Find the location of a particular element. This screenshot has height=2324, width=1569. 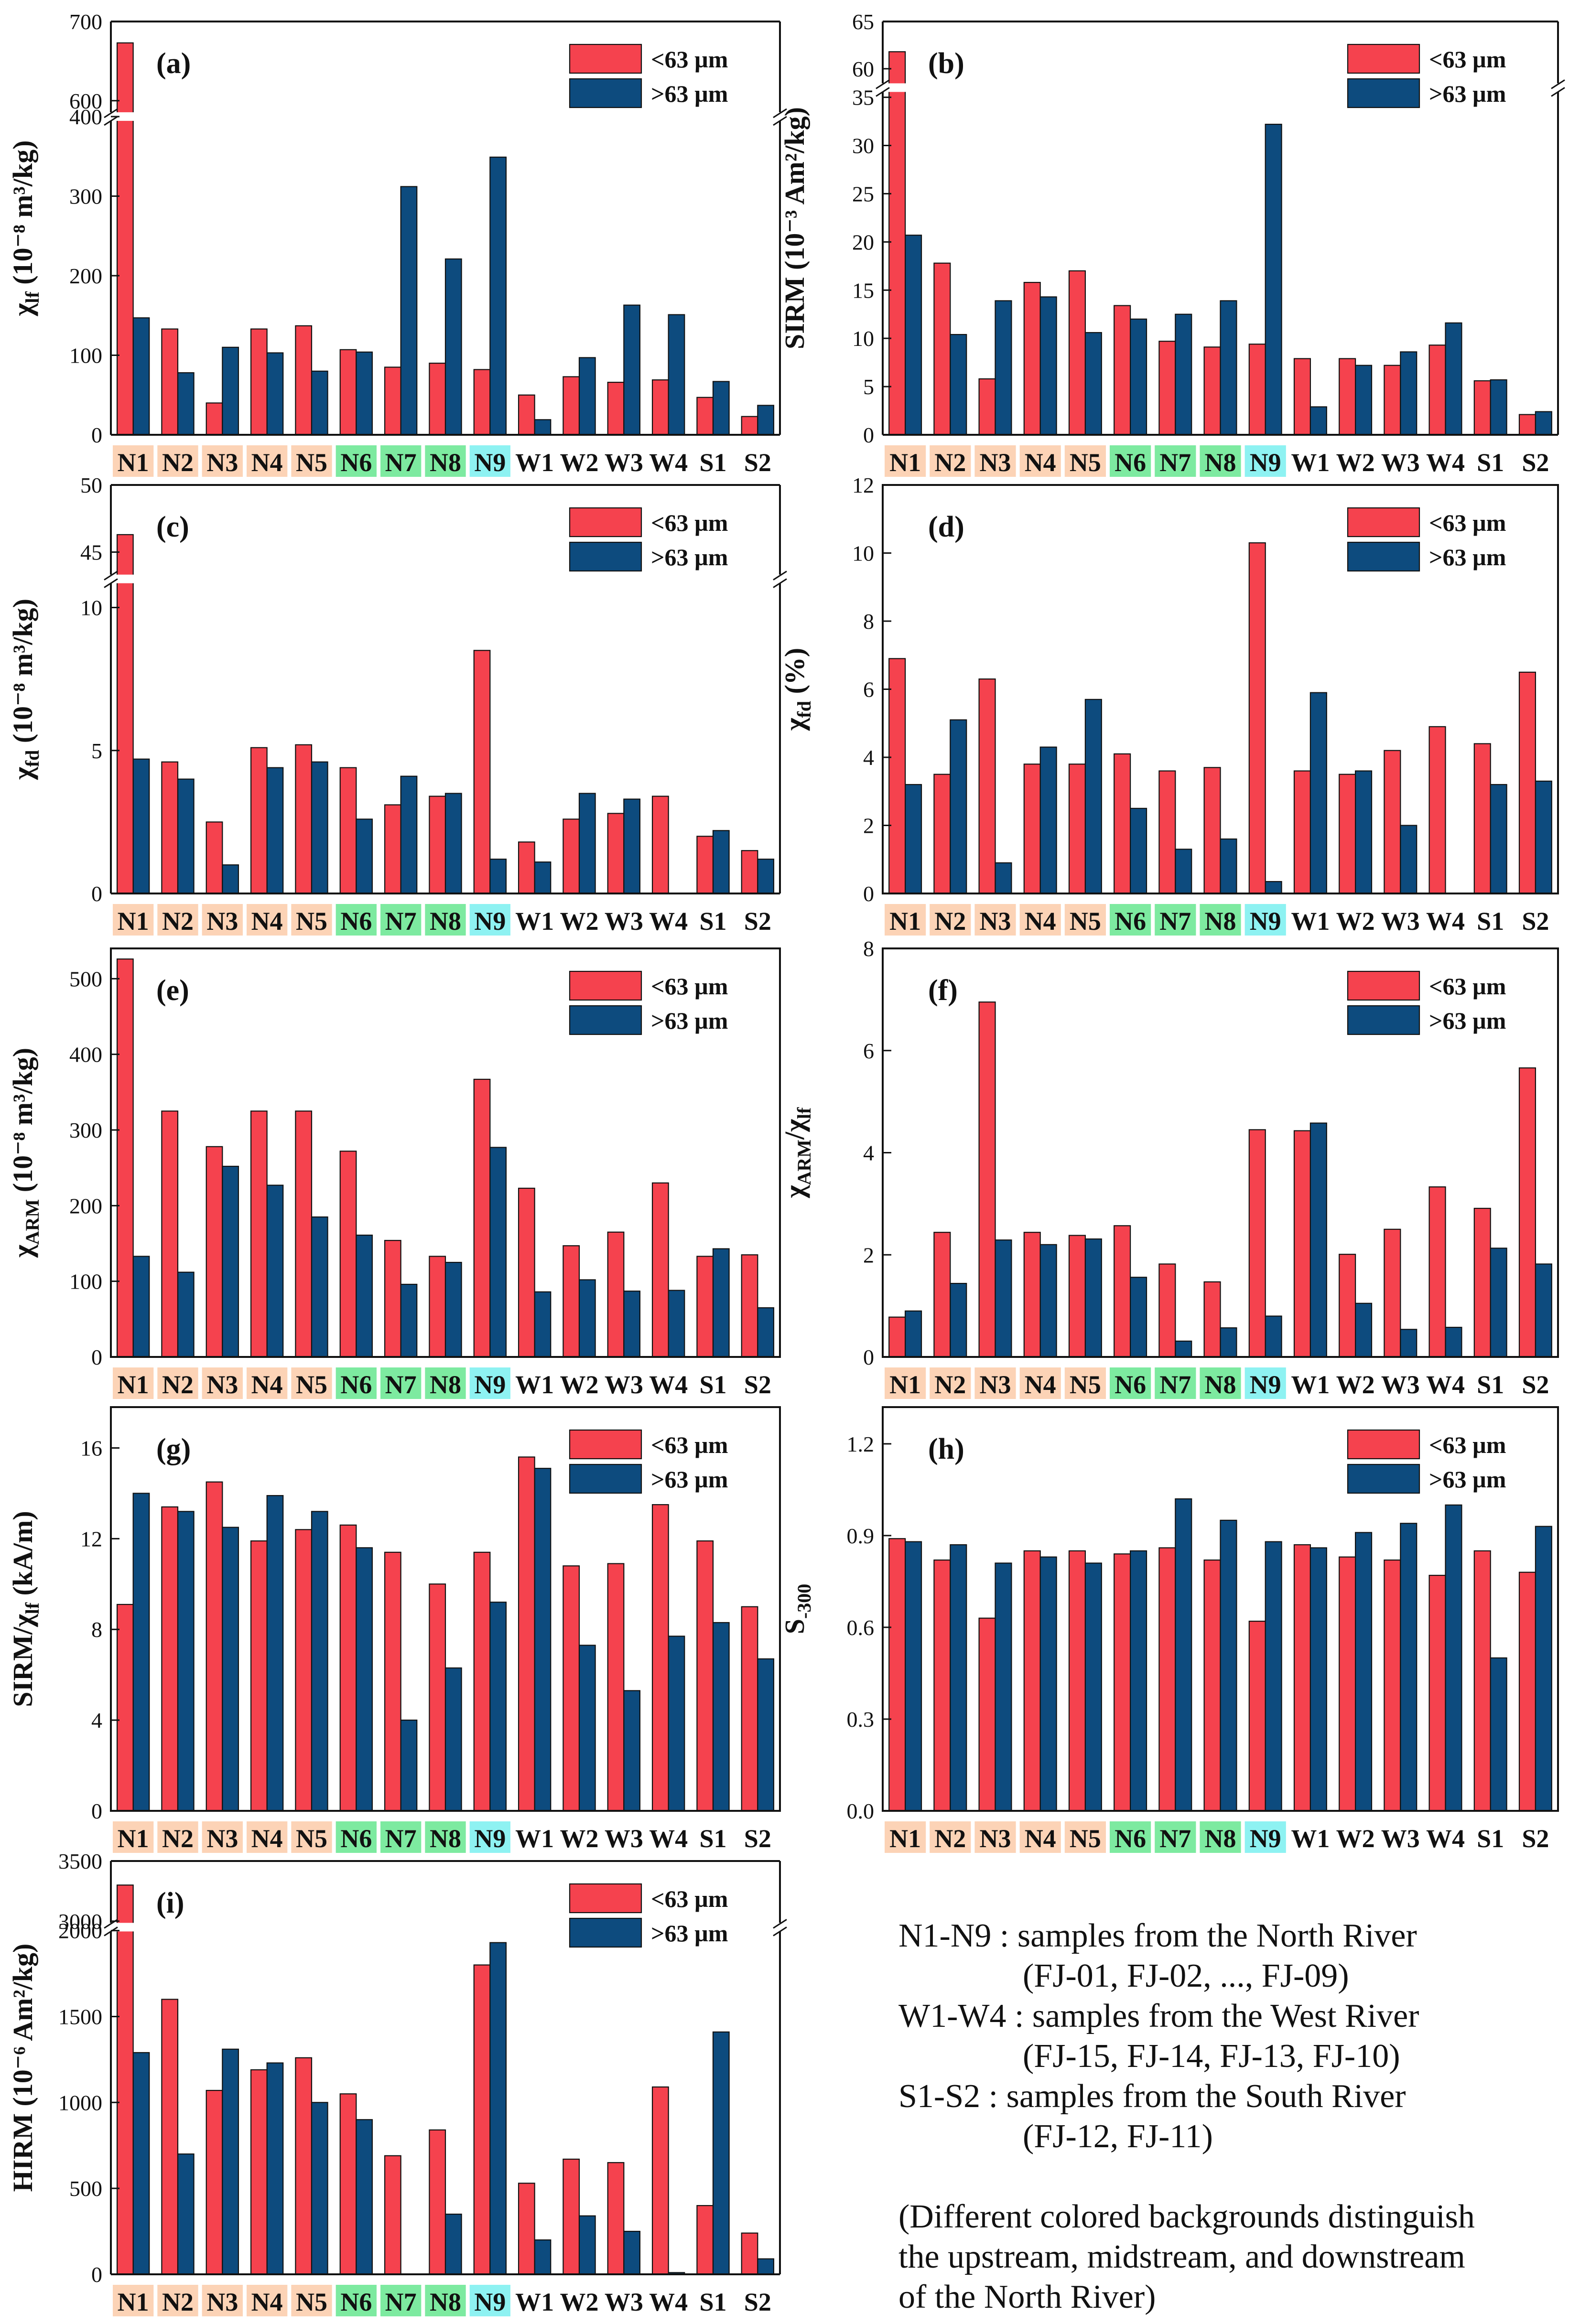

y-tick-label-4: 4 is located at coordinates (96, 1720).